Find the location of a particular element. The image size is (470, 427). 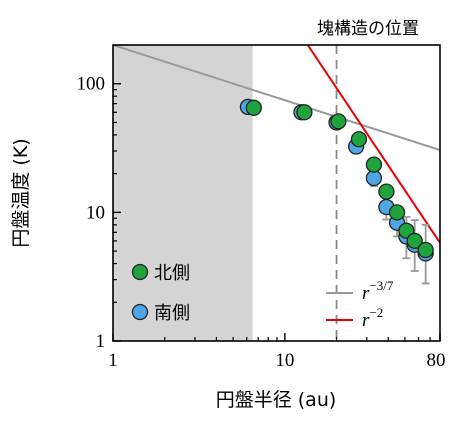

series-legend: 北側 南側 is located at coordinates (160, 293).